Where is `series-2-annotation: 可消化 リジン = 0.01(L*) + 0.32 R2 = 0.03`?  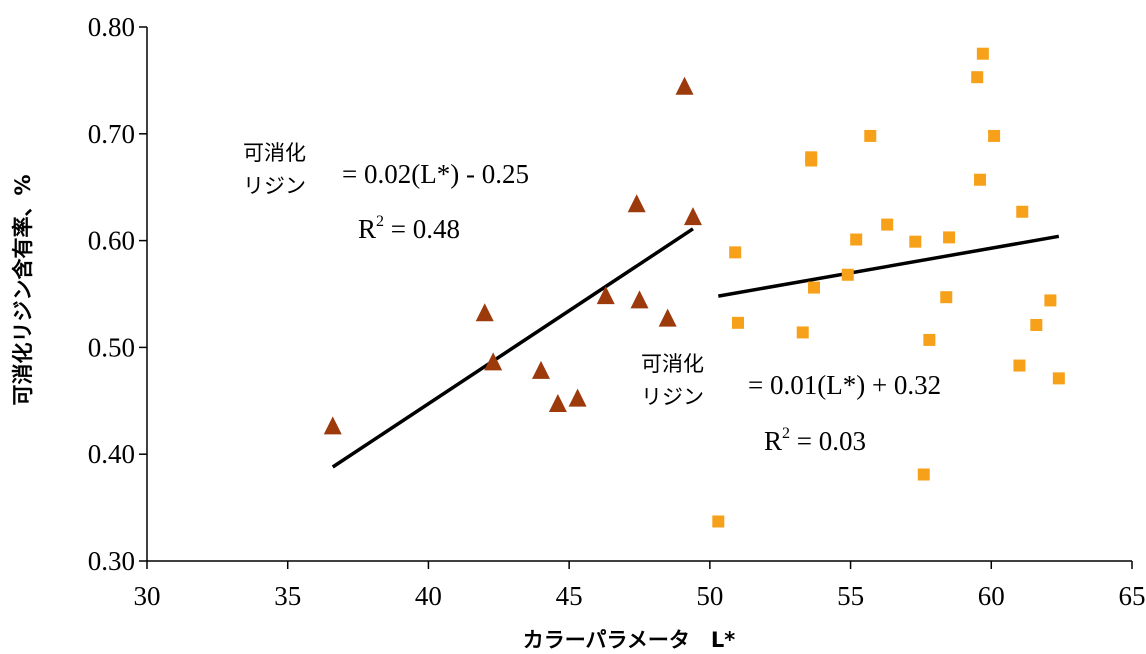 series-2-annotation: 可消化 リジン = 0.01(L*) + 0.32 R2 = 0.03 is located at coordinates (791, 400).